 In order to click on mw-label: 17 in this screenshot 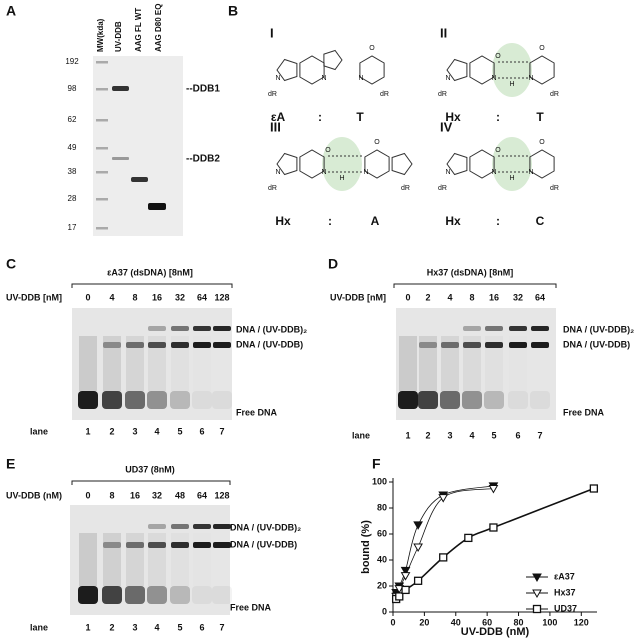, I will do `click(72, 227)`.